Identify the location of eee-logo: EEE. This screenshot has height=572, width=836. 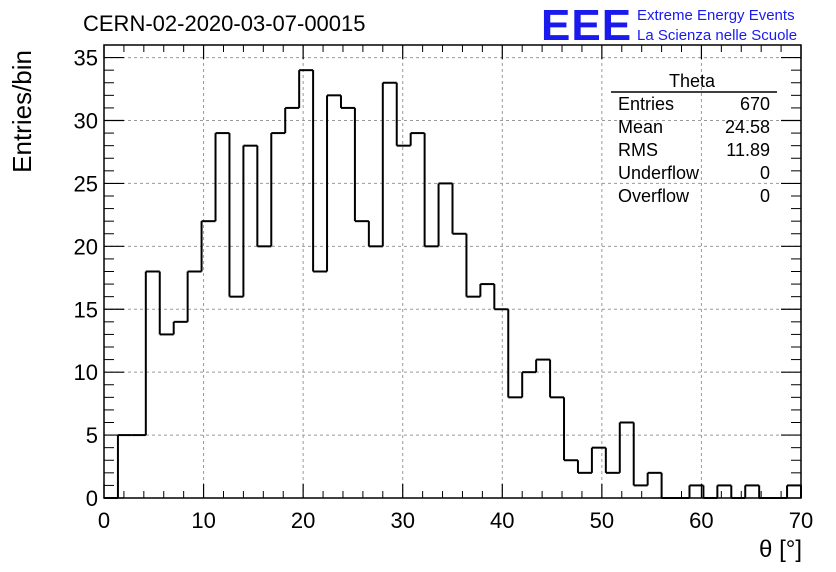
(586, 25).